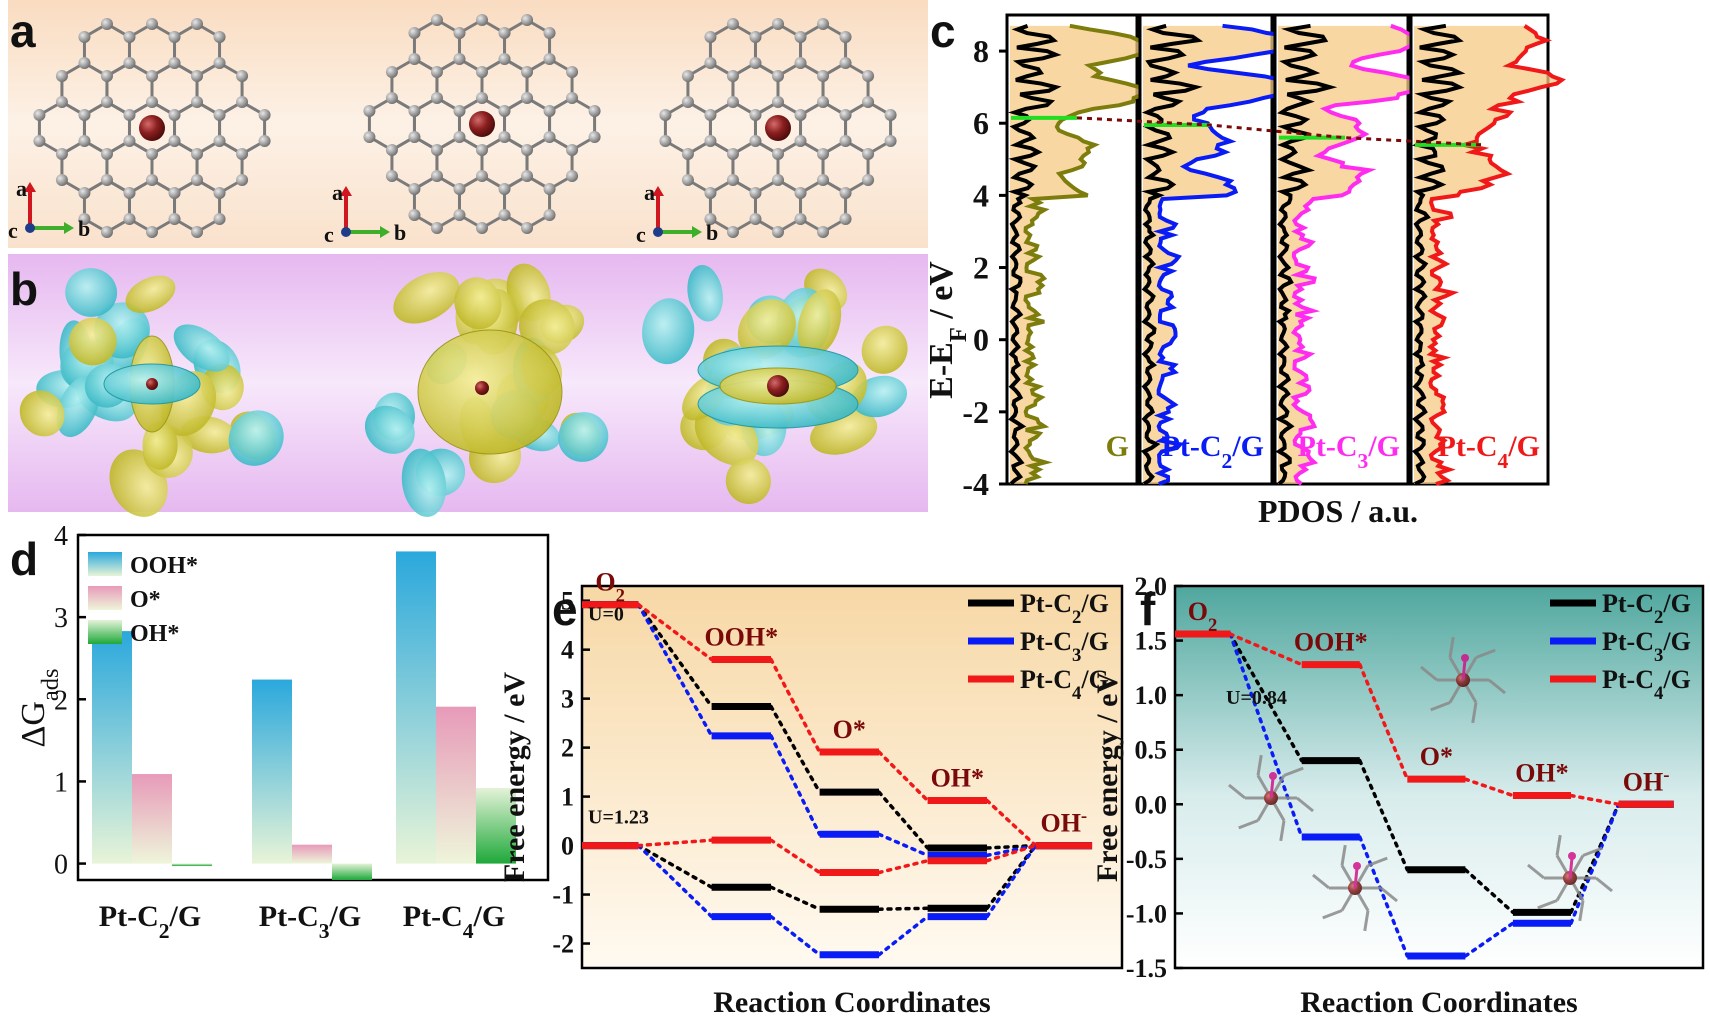 Image resolution: width=1710 pixels, height=1021 pixels. I want to click on path-u123-Pt-C4/G, so click(837, 856).